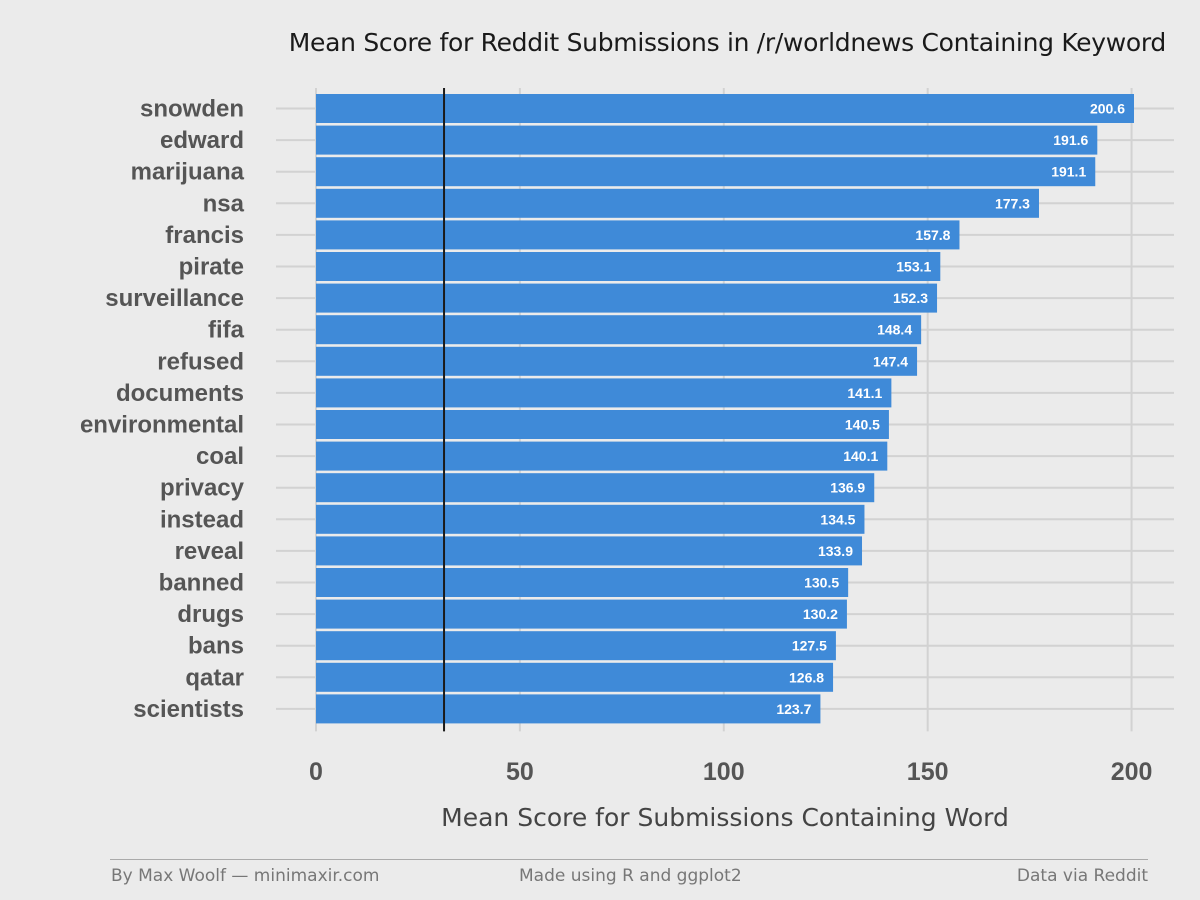 The height and width of the screenshot is (900, 1200). What do you see at coordinates (204, 235) in the screenshot?
I see `y-tick-label: francis` at bounding box center [204, 235].